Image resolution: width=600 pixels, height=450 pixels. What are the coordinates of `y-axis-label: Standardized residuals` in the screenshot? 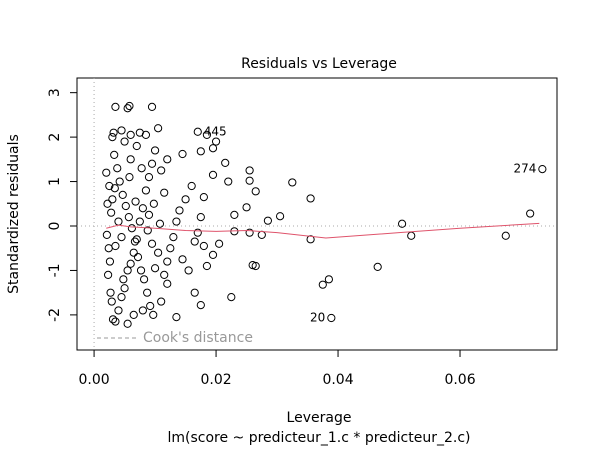 It's located at (14, 214).